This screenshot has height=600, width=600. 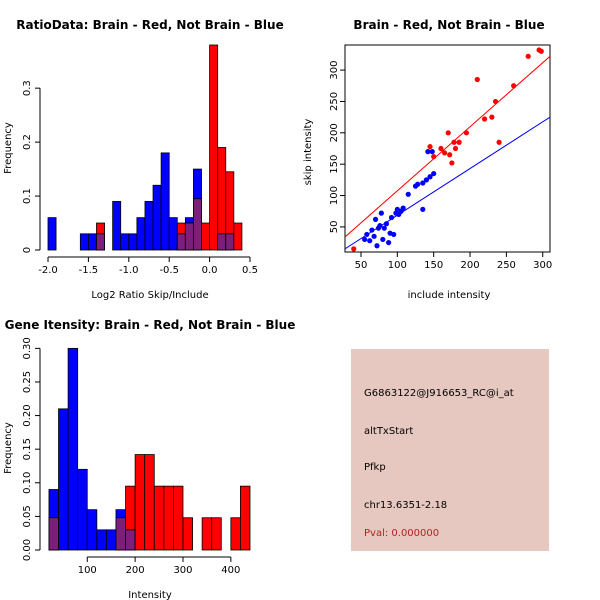 I want to click on ratio-x-tick-label: -1.0, so click(x=129, y=270).